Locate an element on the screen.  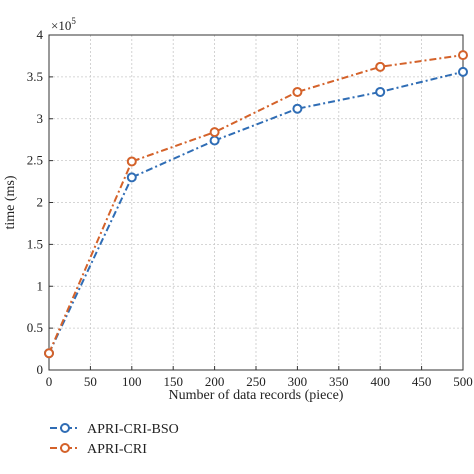
y-tick-label: 0.5 is located at coordinates (35, 327).